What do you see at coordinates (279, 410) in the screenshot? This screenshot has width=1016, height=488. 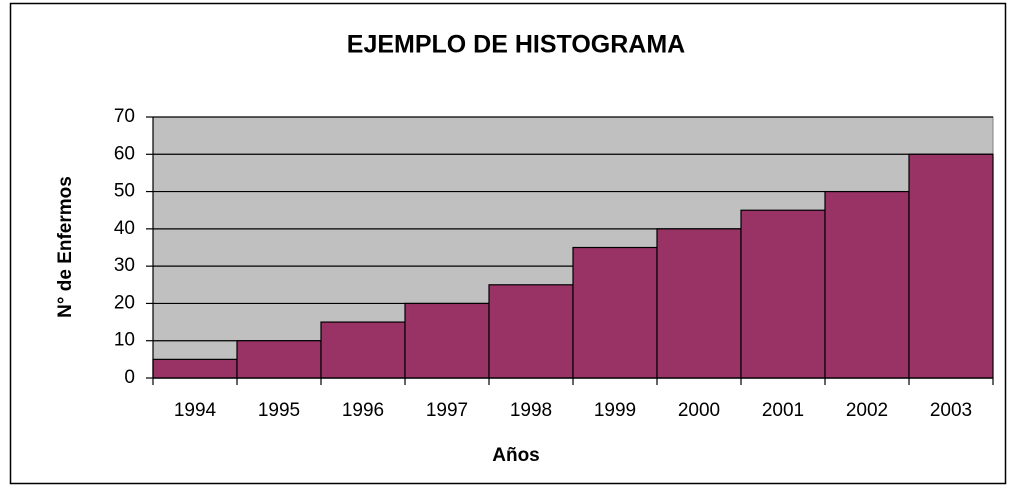 I see `x-tick-label: 1995` at bounding box center [279, 410].